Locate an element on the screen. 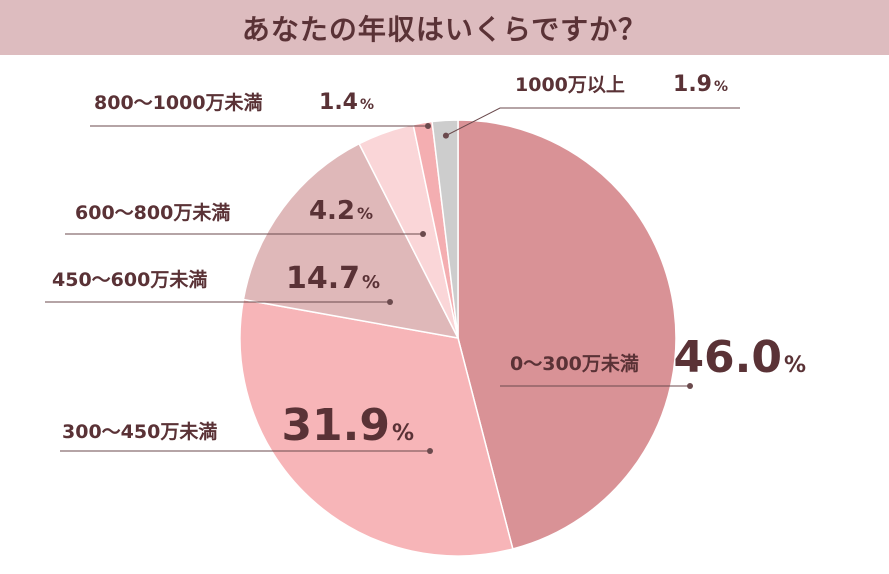 The height and width of the screenshot is (574, 889). slice-value-5: 1.9 is located at coordinates (692, 84).